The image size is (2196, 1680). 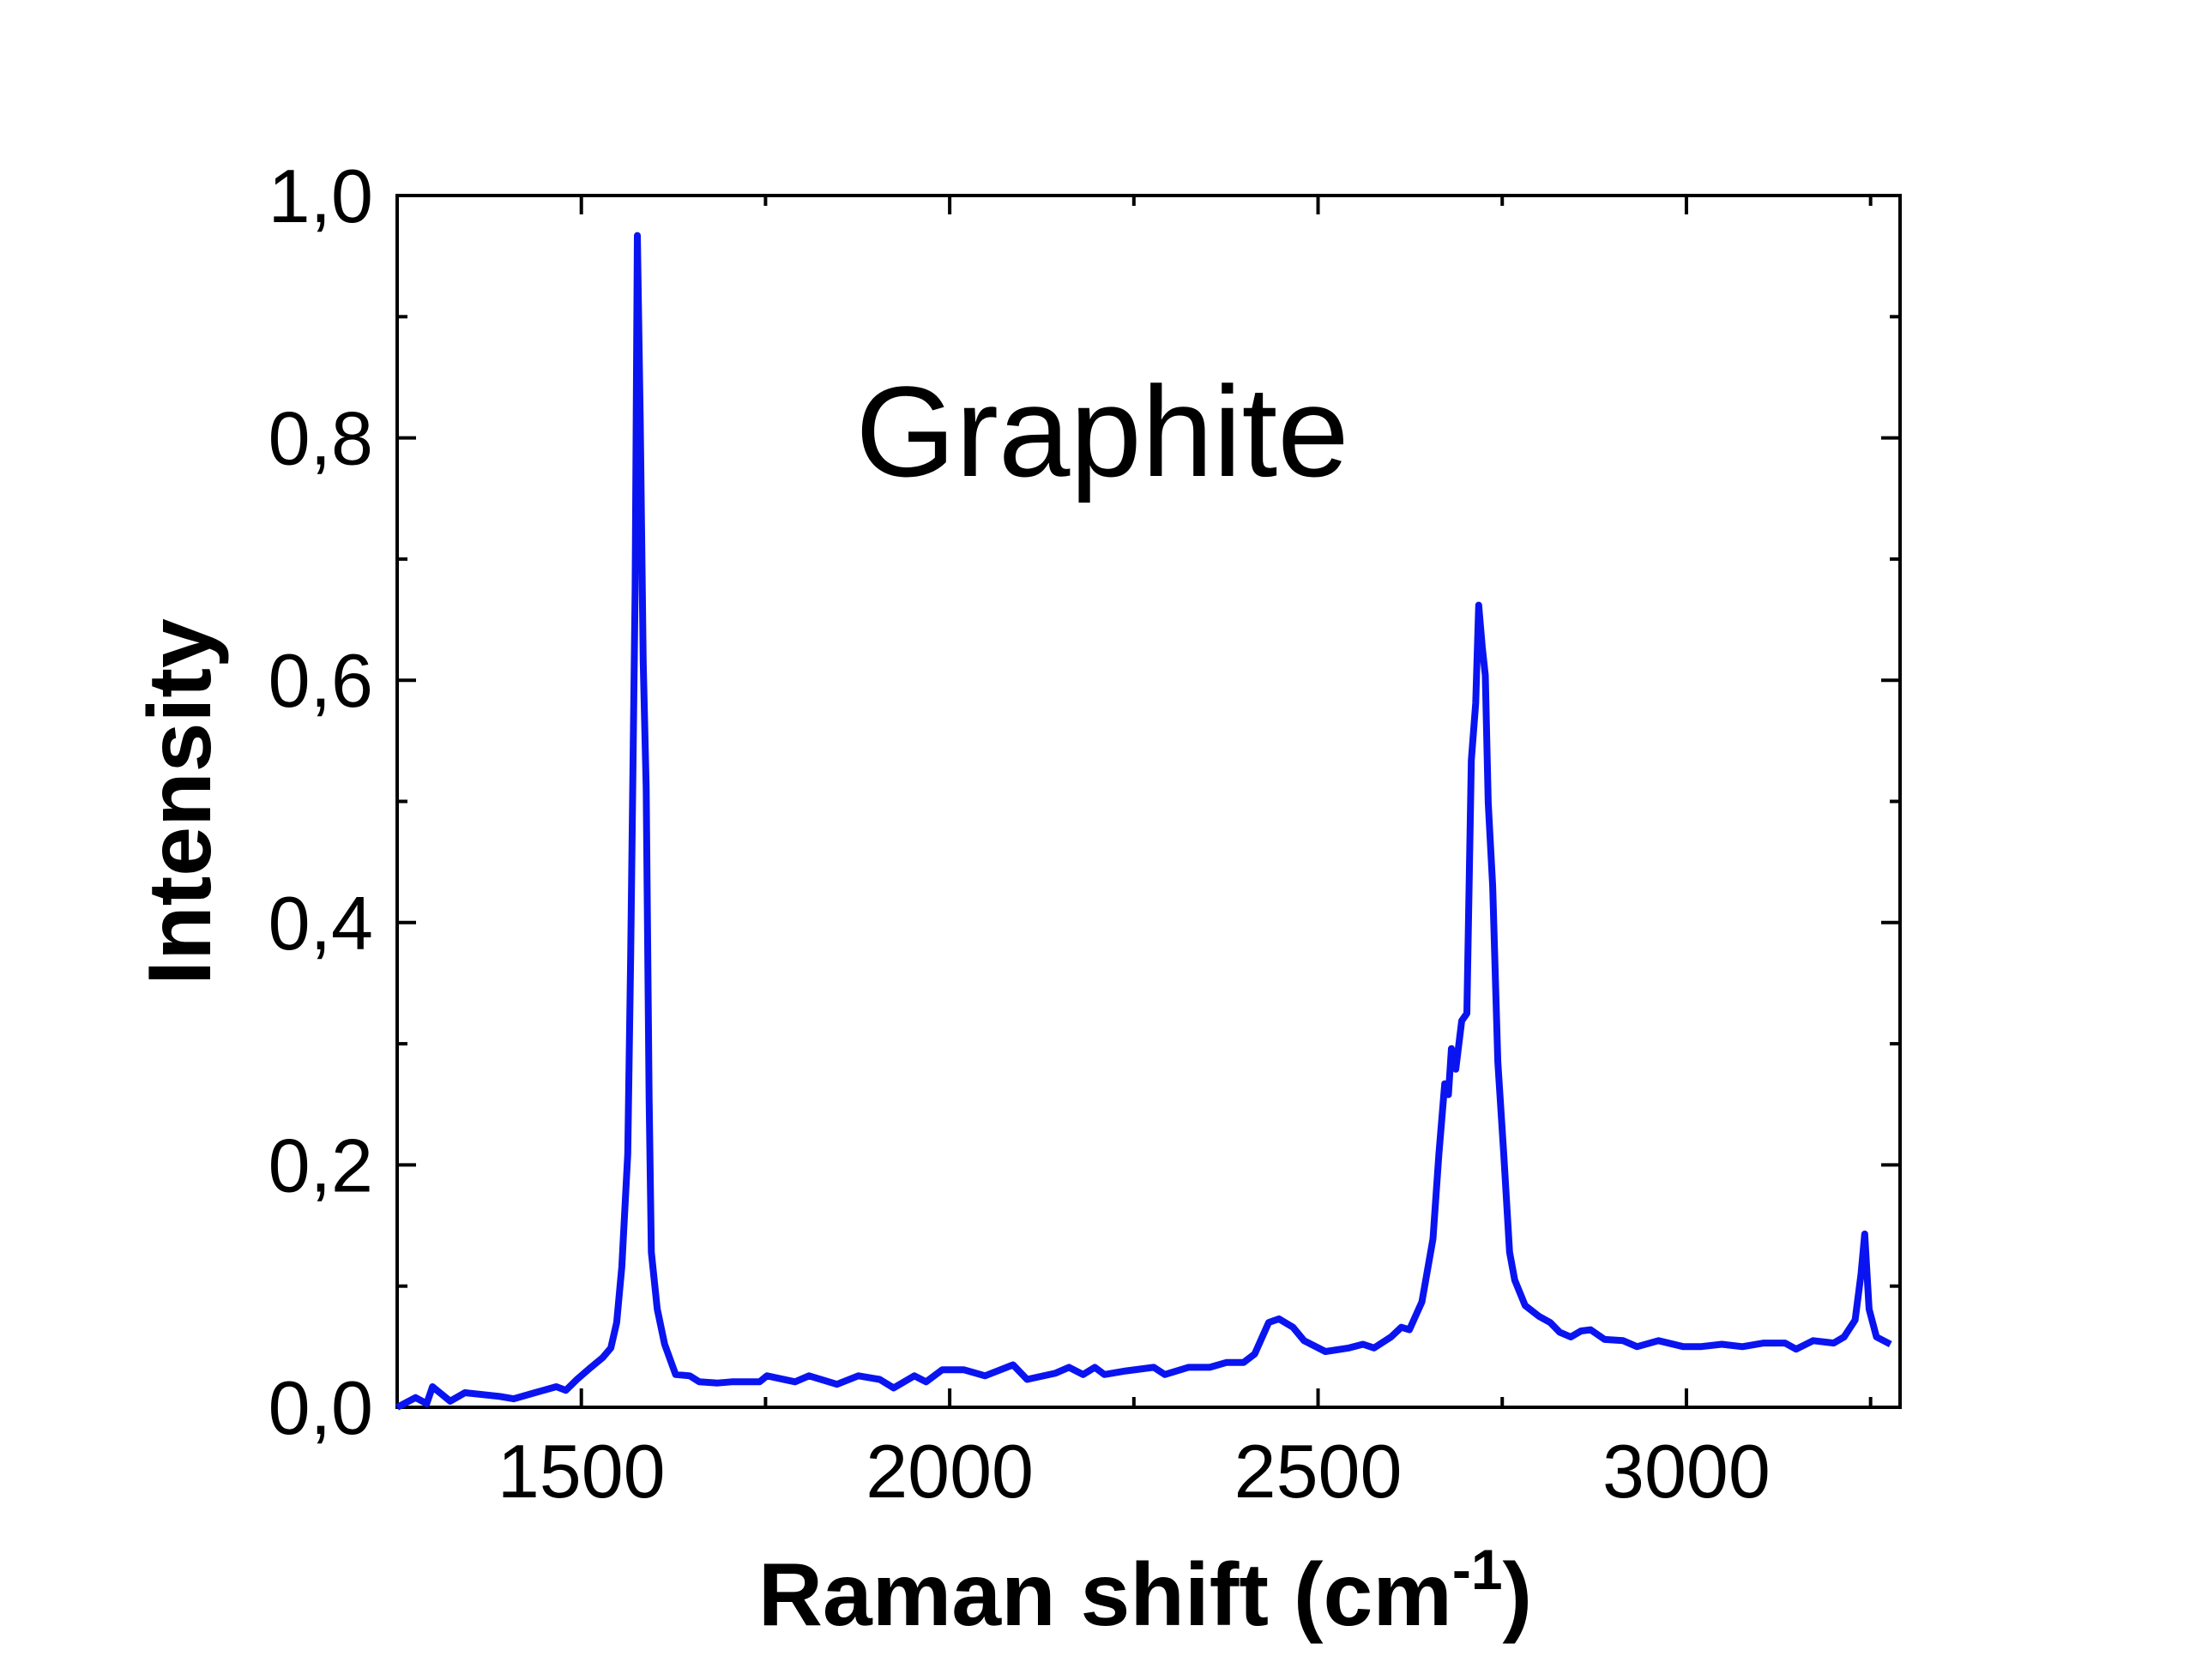 What do you see at coordinates (1101, 431) in the screenshot?
I see `annotation: Graphite` at bounding box center [1101, 431].